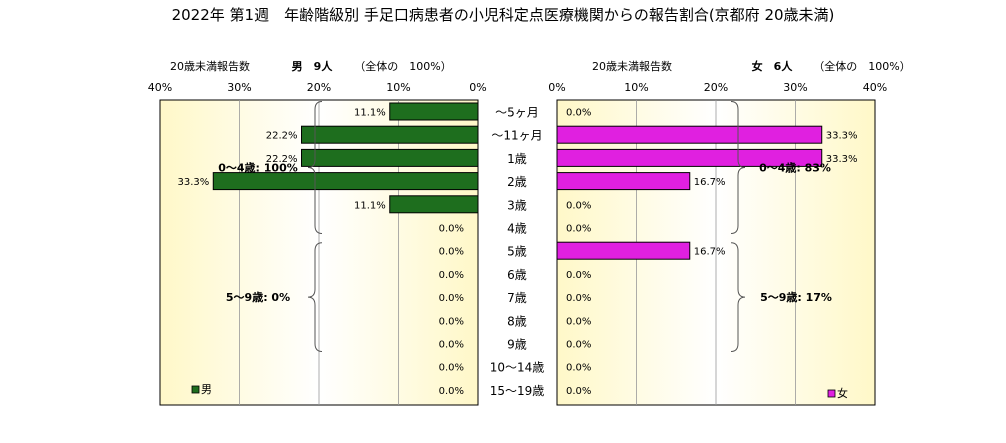 This screenshot has width=1006, height=443. I want to click on category-label: 2歳, so click(517, 182).